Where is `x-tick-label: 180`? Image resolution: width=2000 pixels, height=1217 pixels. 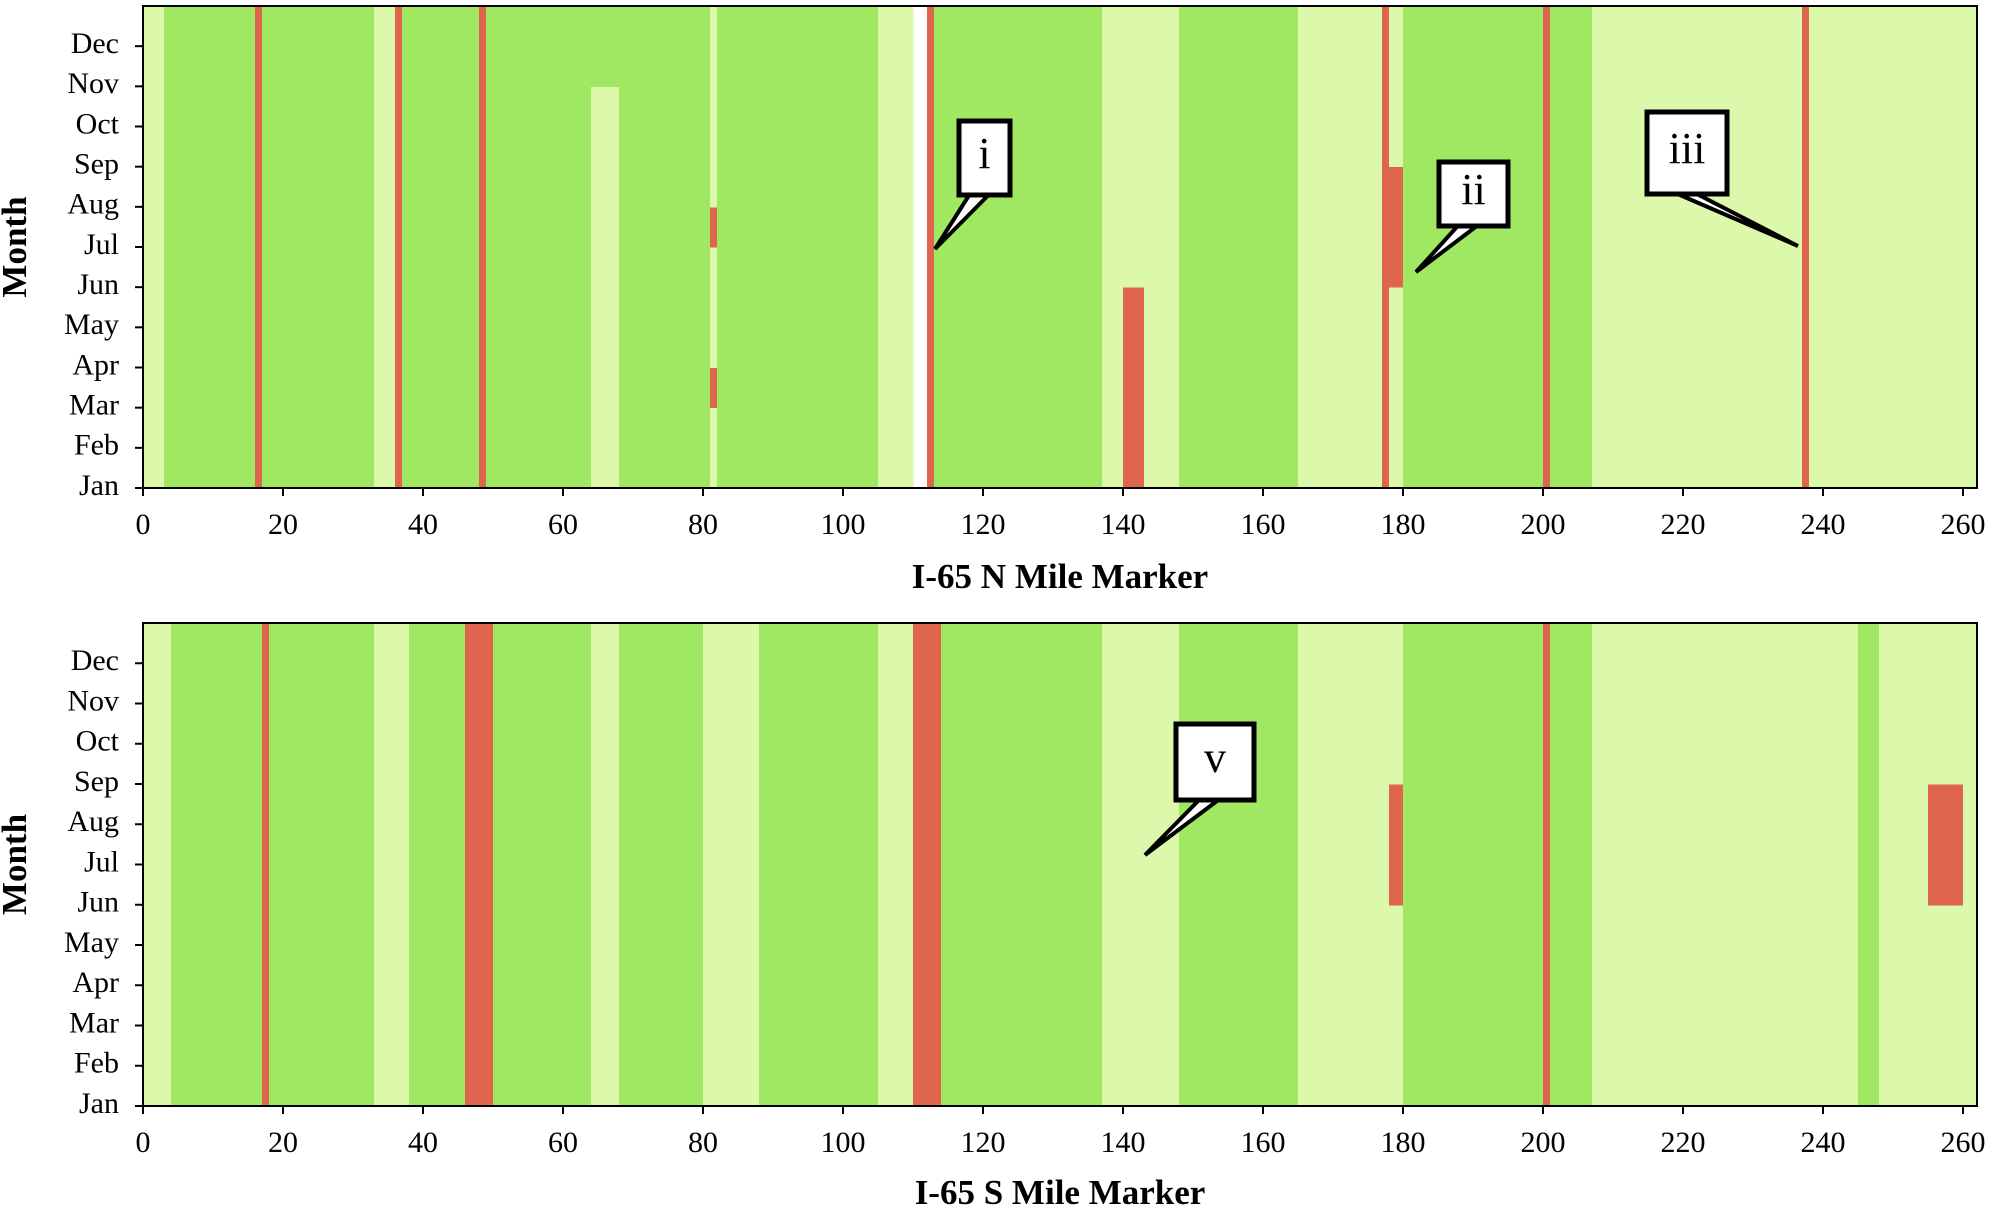
x-tick-label: 180 is located at coordinates (1403, 524).